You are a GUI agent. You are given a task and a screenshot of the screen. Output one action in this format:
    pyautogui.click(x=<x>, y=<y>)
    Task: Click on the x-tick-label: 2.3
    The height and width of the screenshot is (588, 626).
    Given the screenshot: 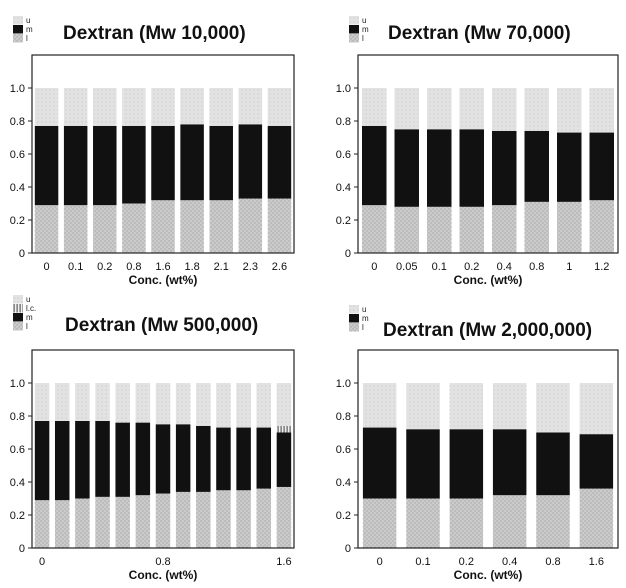 What is the action you would take?
    pyautogui.click(x=250, y=267)
    